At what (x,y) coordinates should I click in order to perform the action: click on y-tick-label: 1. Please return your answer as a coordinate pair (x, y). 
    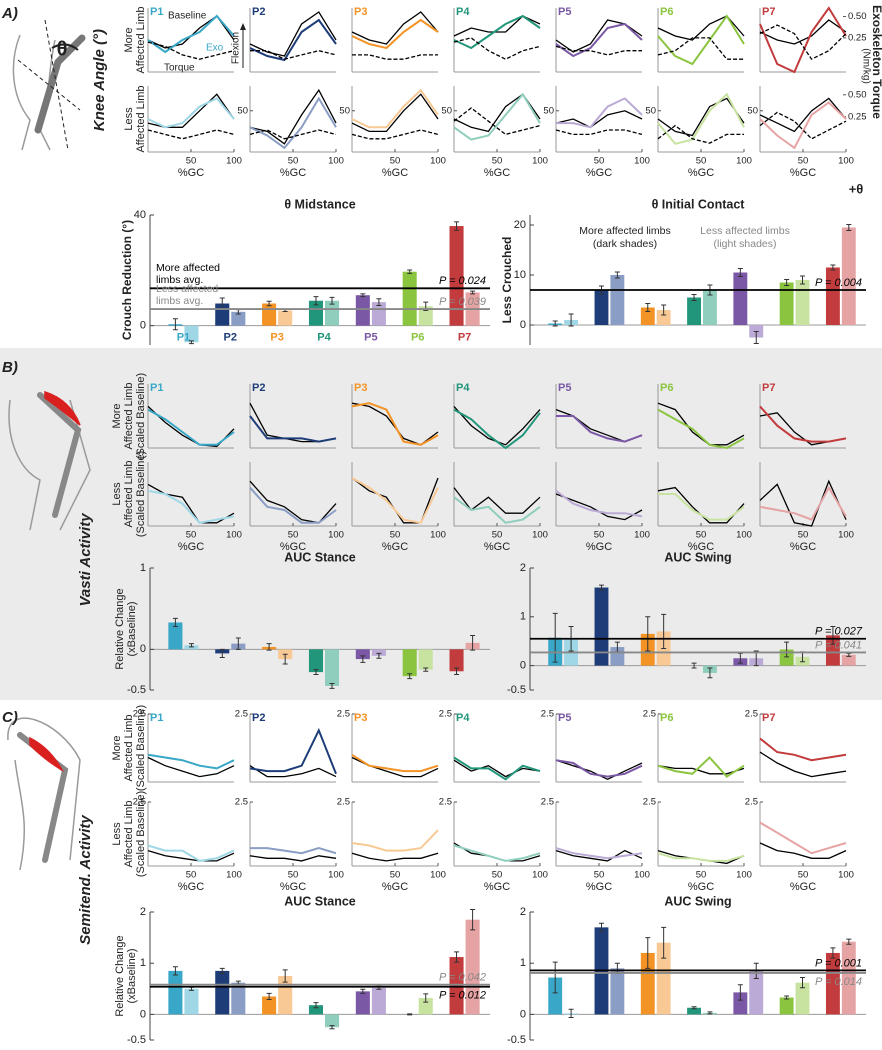
    Looking at the image, I should click on (523, 617).